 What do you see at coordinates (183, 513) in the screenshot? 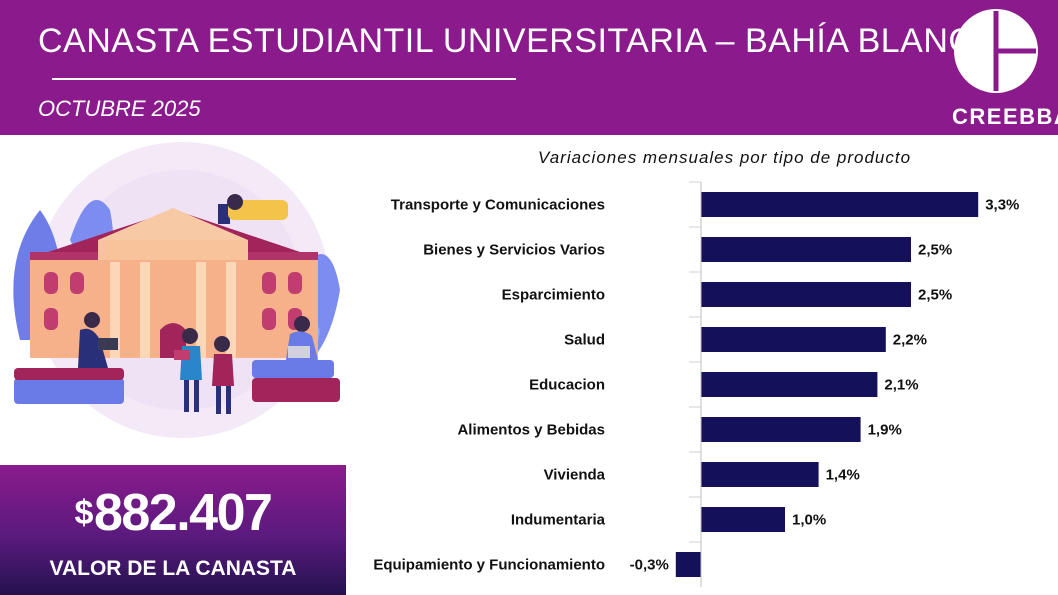
I see `basket-value-number: 882.407` at bounding box center [183, 513].